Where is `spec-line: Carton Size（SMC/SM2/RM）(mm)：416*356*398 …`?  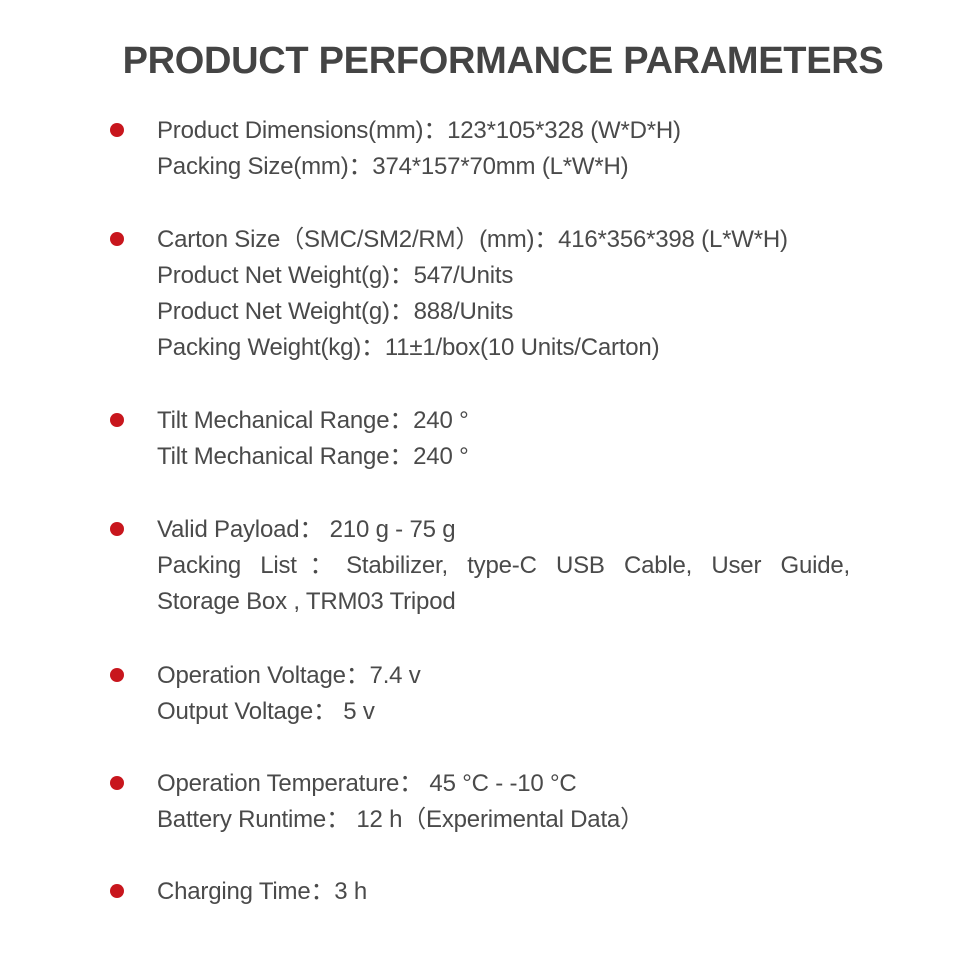 spec-line: Carton Size（SMC/SM2/RM）(mm)：416*356*398 … is located at coordinates (472, 239).